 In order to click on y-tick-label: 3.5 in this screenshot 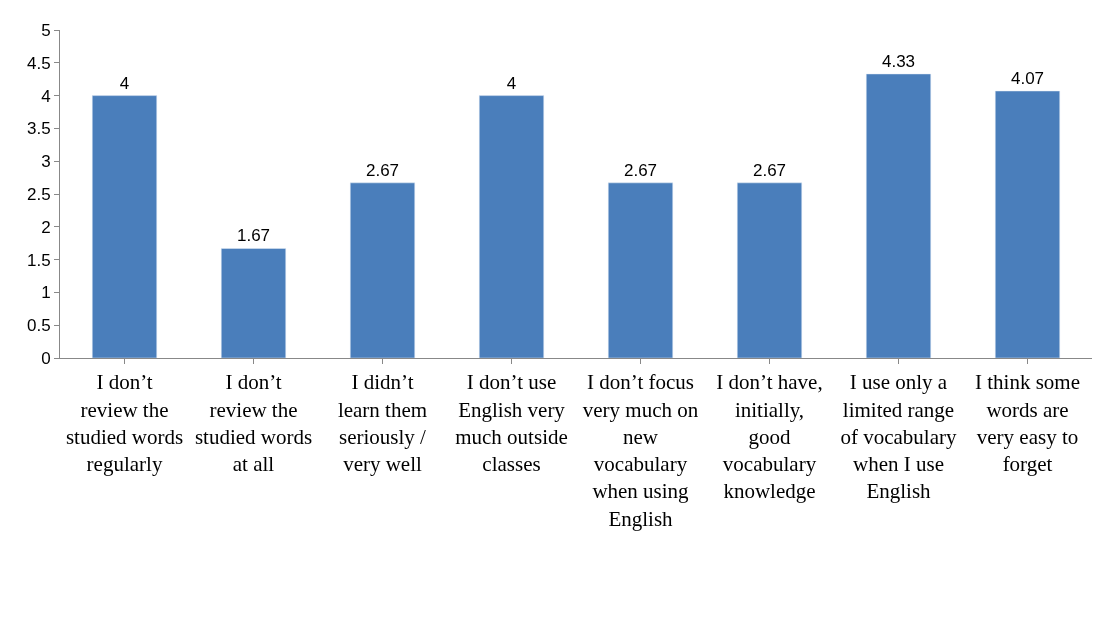, I will do `click(38, 129)`.